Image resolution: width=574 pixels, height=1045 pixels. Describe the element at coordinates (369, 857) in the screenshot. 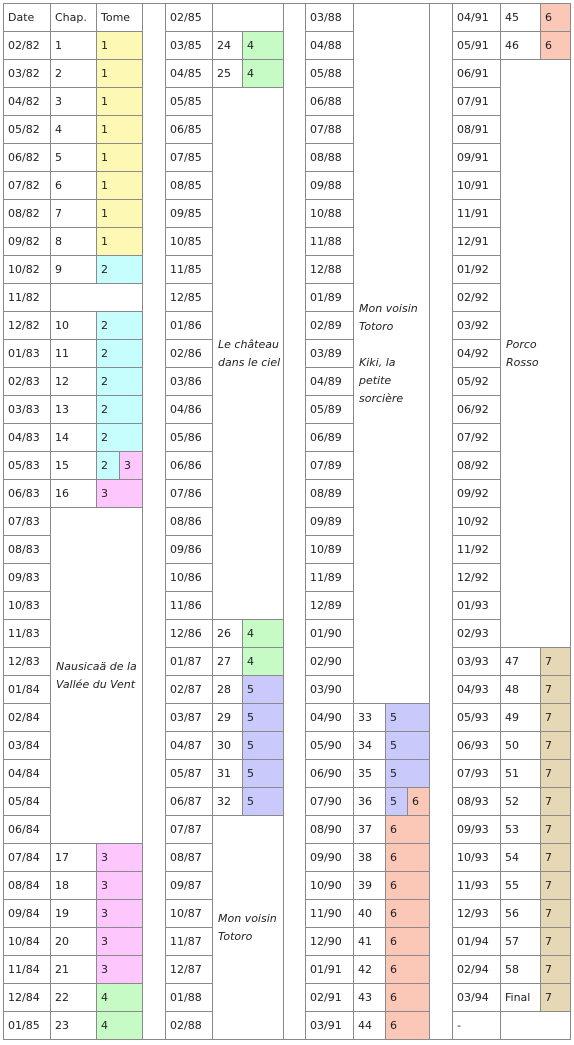

I see `chapter-cell: 38` at that location.